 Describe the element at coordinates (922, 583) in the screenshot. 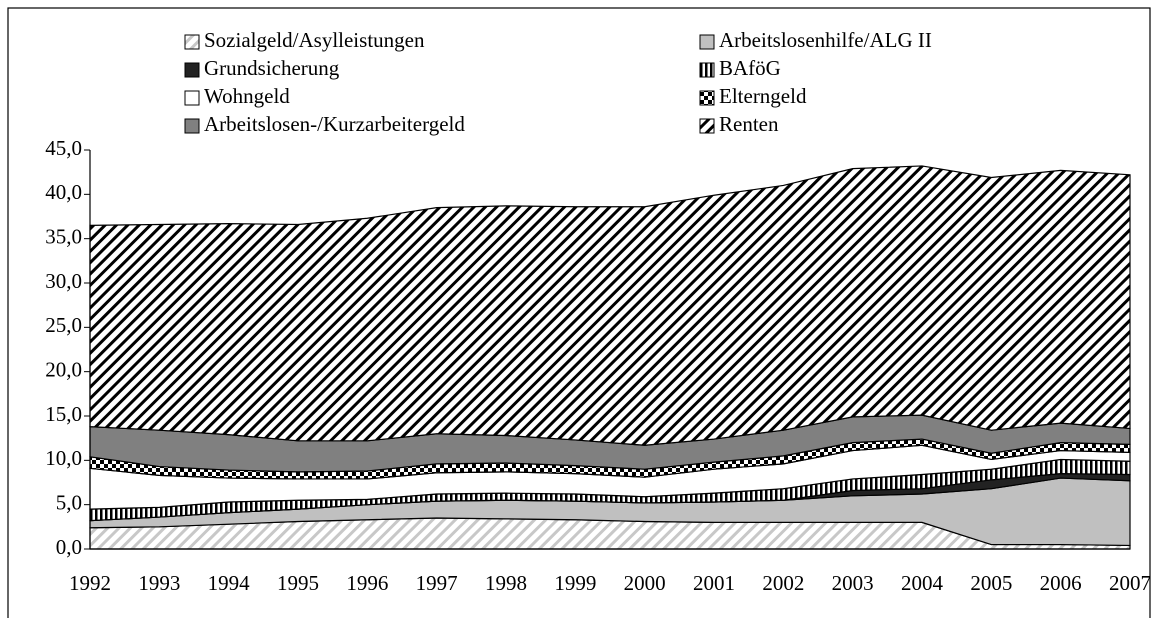

I see `x-tick-label: 2004` at that location.